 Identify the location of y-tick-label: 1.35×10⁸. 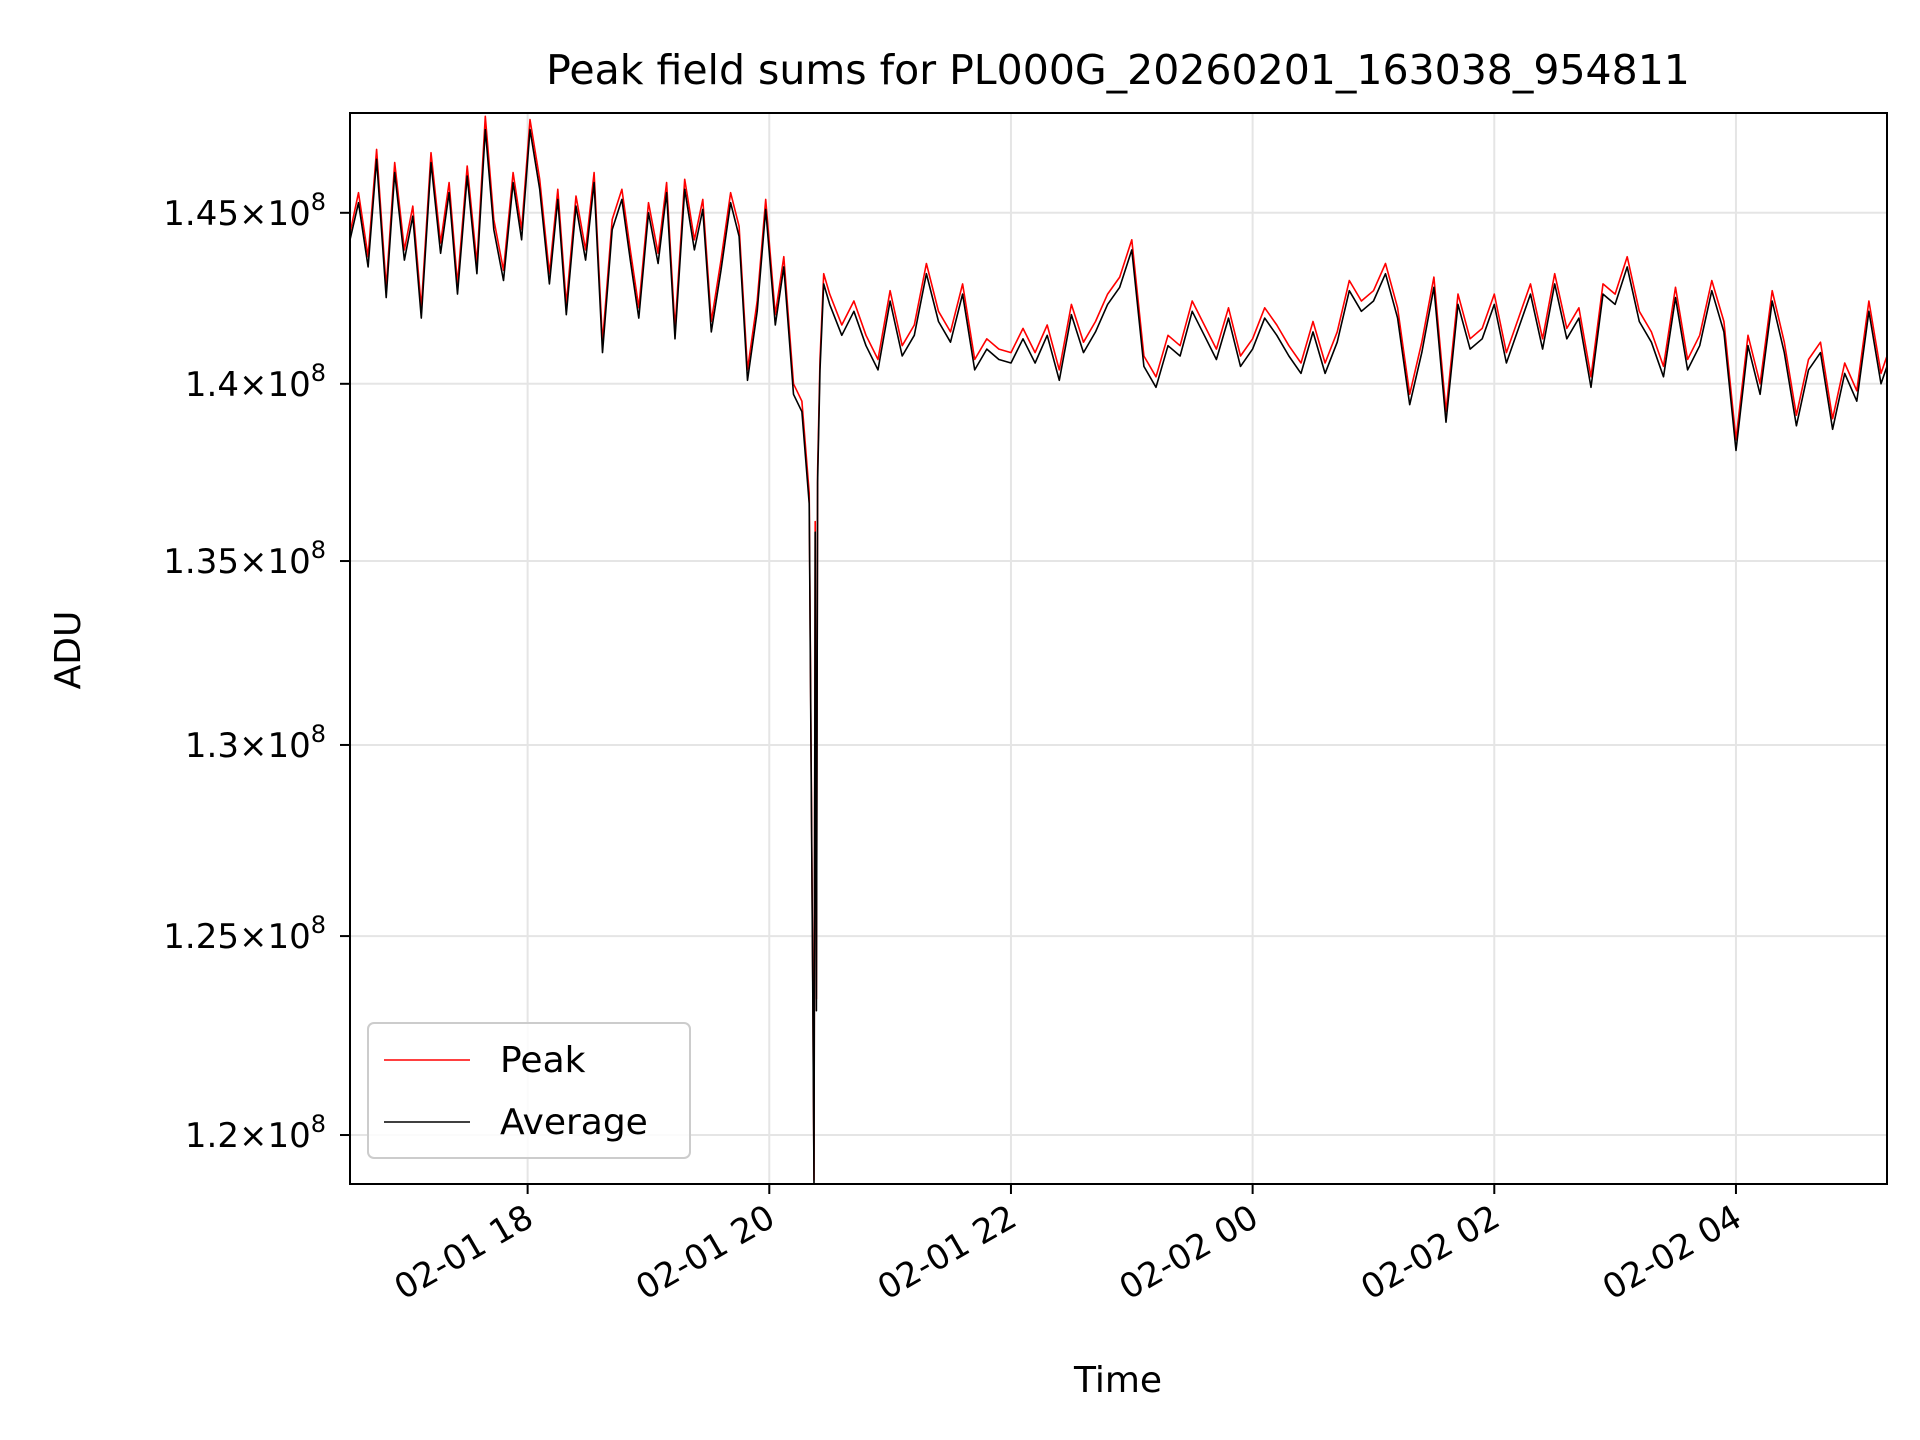
(244, 559).